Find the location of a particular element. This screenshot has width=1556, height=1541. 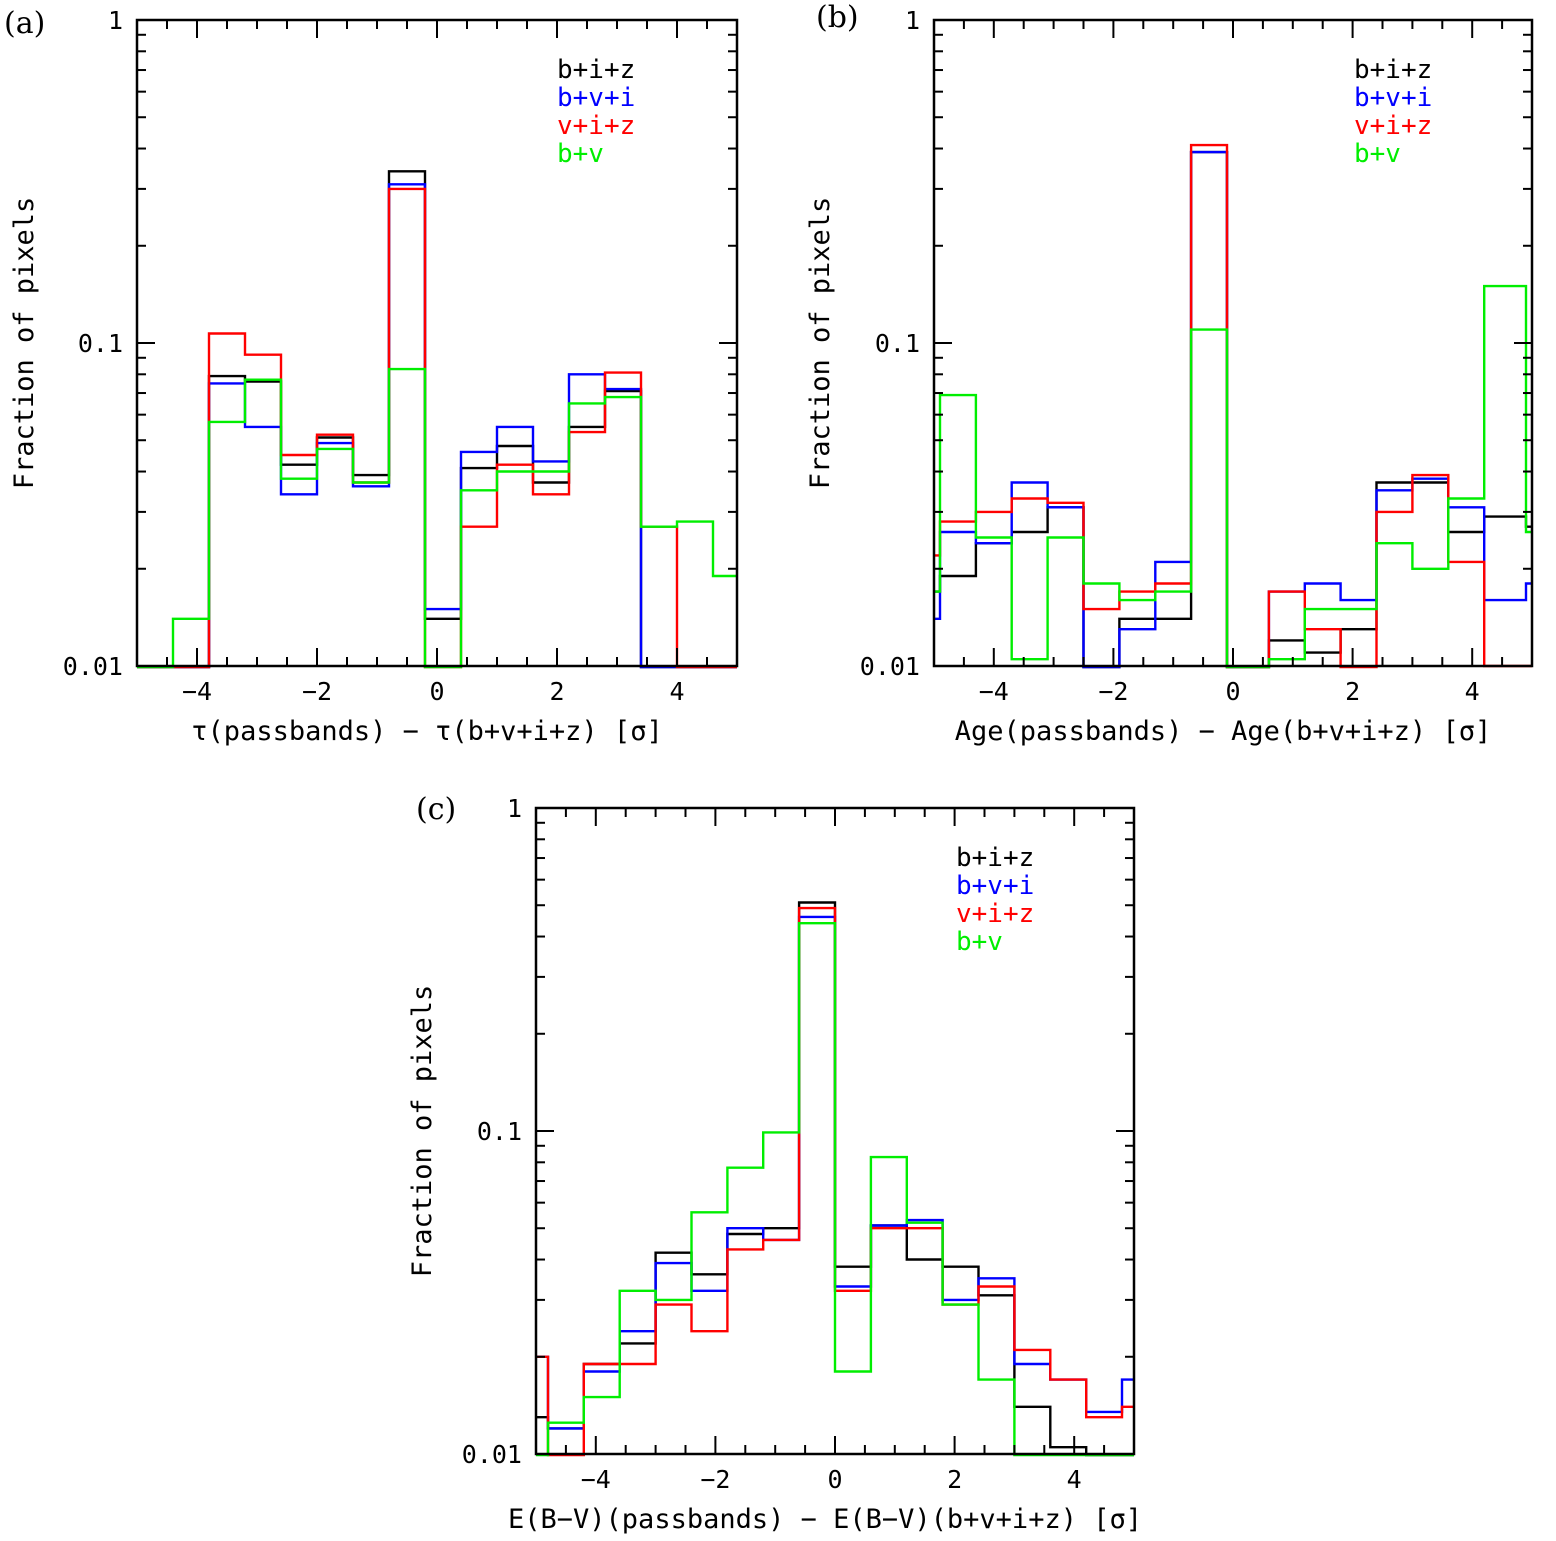

panel-label: (b) is located at coordinates (837, 17).